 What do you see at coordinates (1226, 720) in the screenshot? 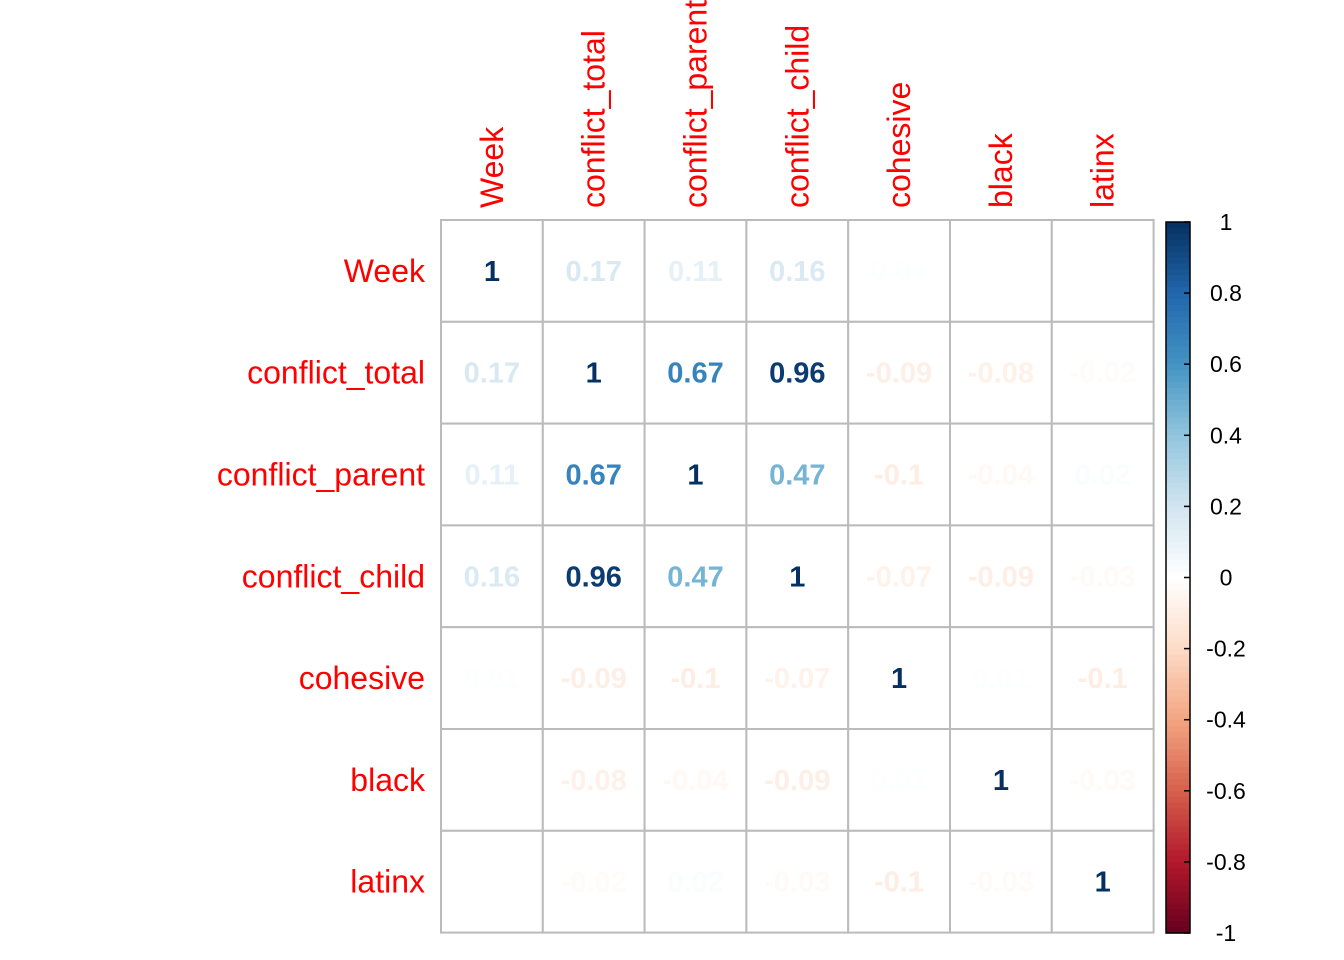
I see `colorbar-tick-label: -0.4` at bounding box center [1226, 720].